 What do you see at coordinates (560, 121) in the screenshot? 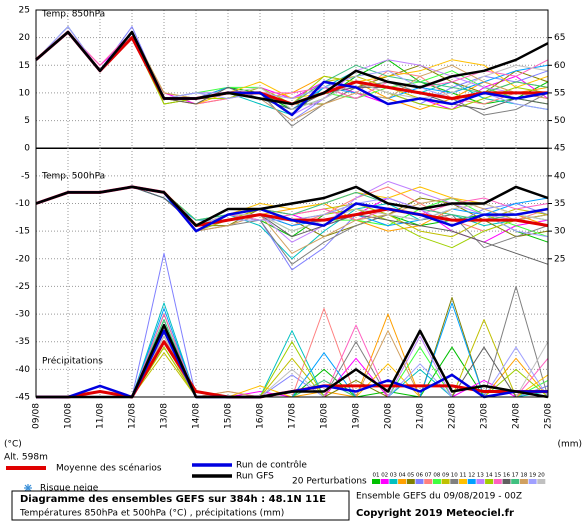
I see `y2-tick-label: 50` at bounding box center [560, 121].